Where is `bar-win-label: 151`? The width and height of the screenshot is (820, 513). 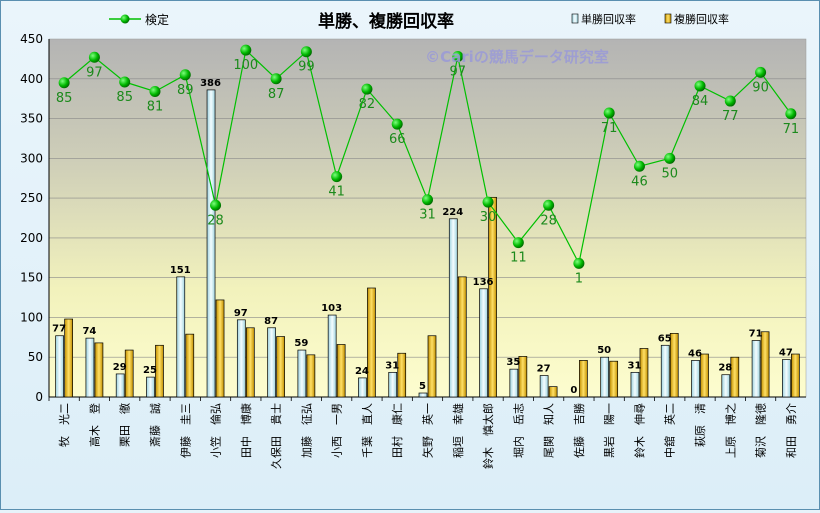 bar-win-label: 151 is located at coordinates (180, 270).